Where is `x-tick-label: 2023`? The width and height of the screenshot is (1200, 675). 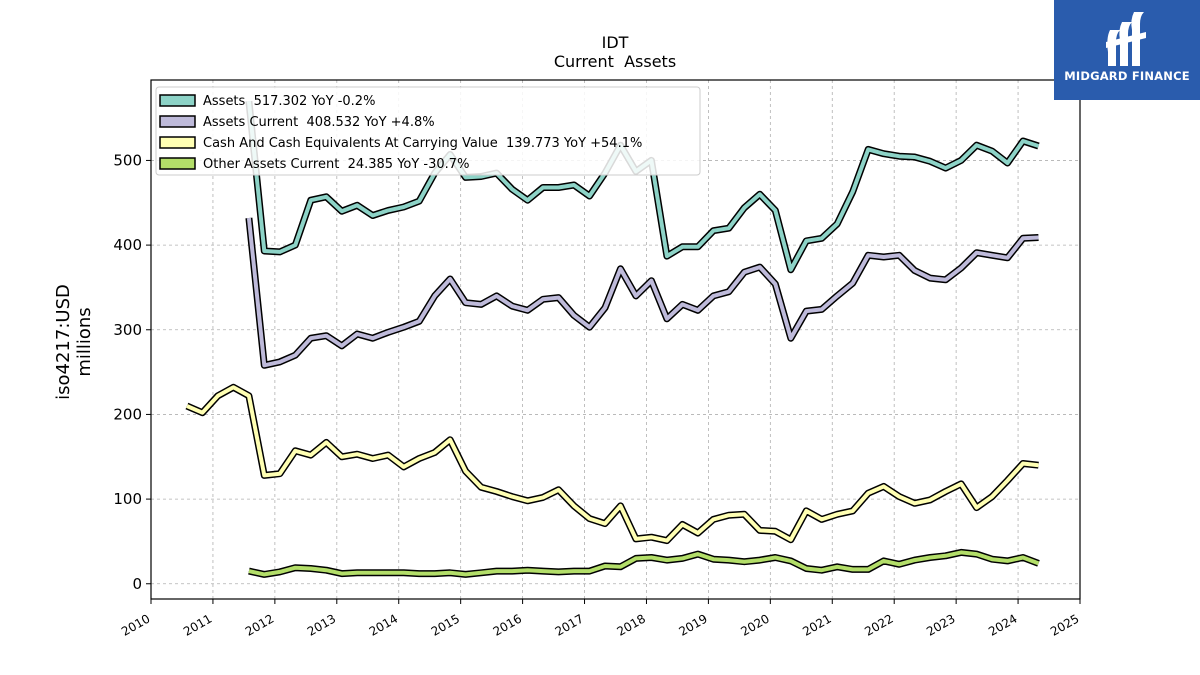 x-tick-label: 2023 is located at coordinates (940, 624).